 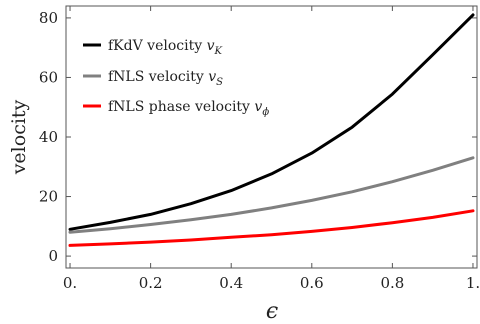 I want to click on legend-item: fKdV velocity vK, so click(x=153, y=47).